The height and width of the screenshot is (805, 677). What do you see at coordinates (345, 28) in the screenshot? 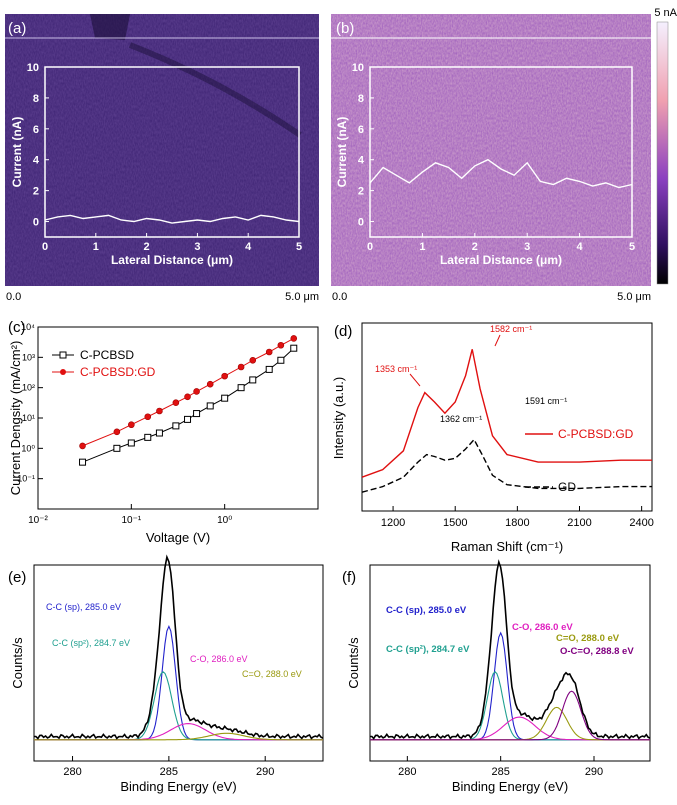
I see `panel-label-b: (b)` at bounding box center [345, 28].